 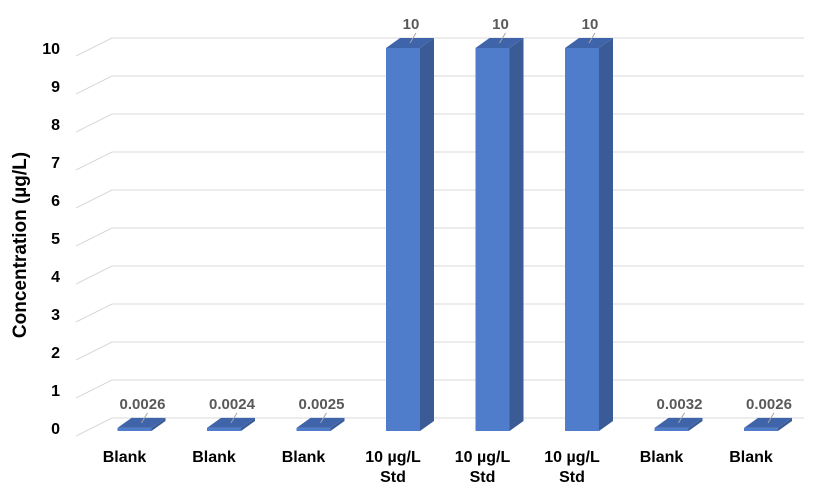 What do you see at coordinates (55, 125) in the screenshot?
I see `y-tick-label: 8` at bounding box center [55, 125].